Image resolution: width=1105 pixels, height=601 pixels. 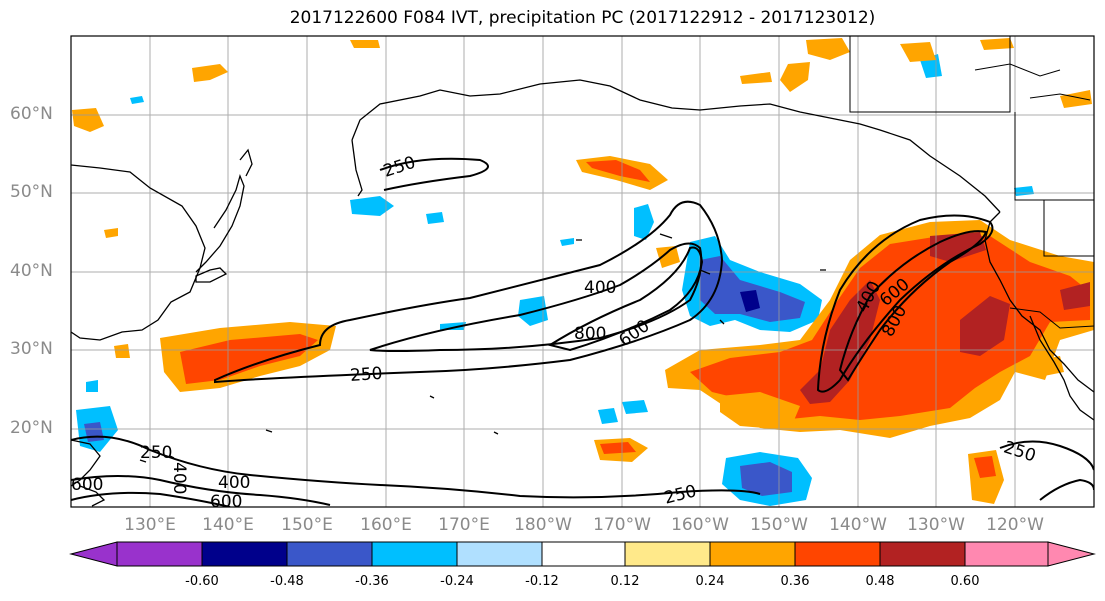 I want to click on lon-label: 120°W, so click(x=1015, y=525).